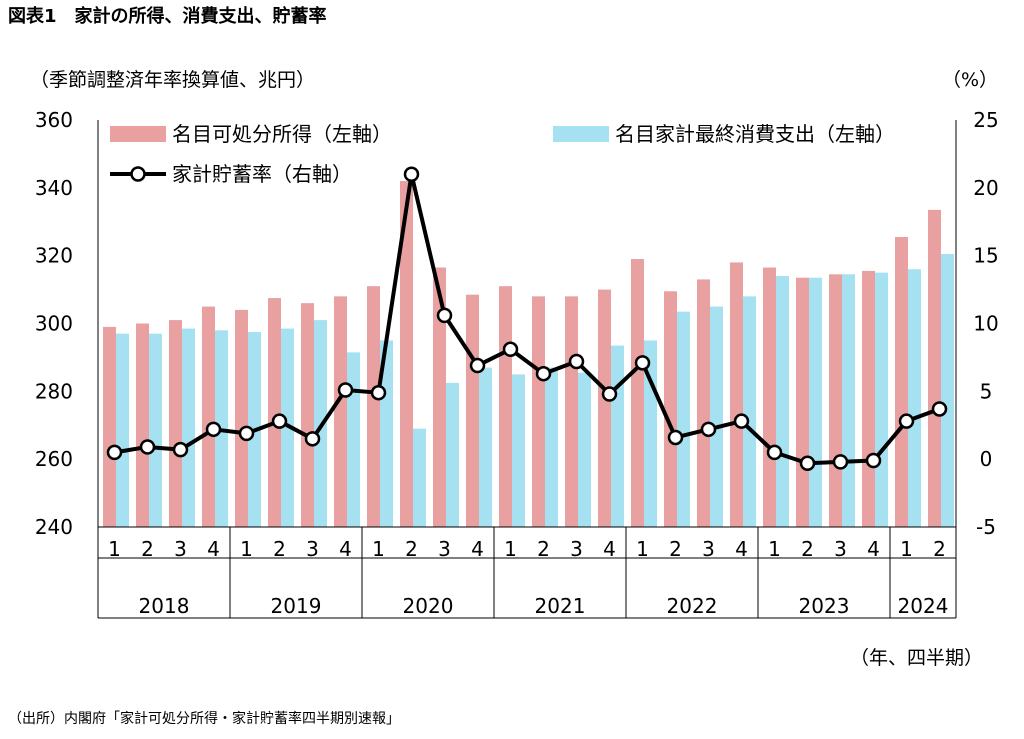  Describe the element at coordinates (138, 174) in the screenshot. I see `legend-saving-marker` at that location.